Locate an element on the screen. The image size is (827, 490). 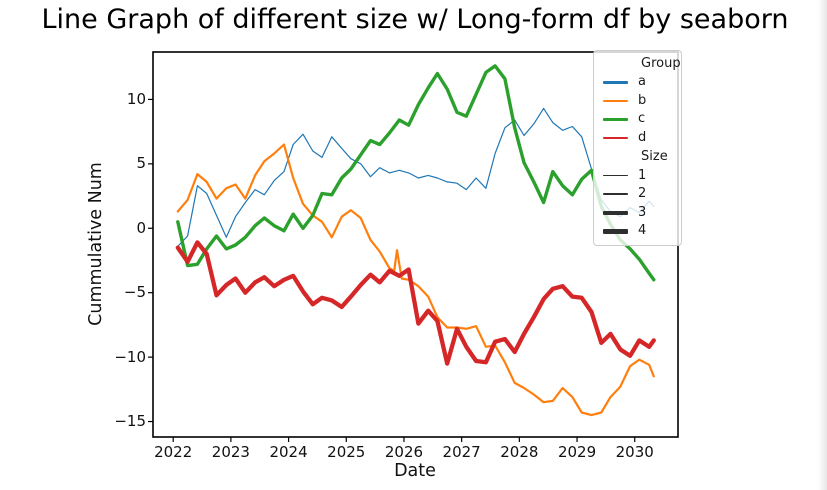
legend-item-label: 2 is located at coordinates (642, 194).